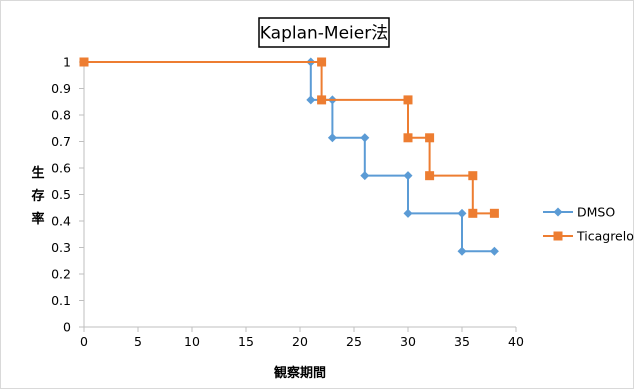 The width and height of the screenshot is (634, 389). Describe the element at coordinates (588, 224) in the screenshot. I see `legend: DMSO Ticagrelor` at that location.